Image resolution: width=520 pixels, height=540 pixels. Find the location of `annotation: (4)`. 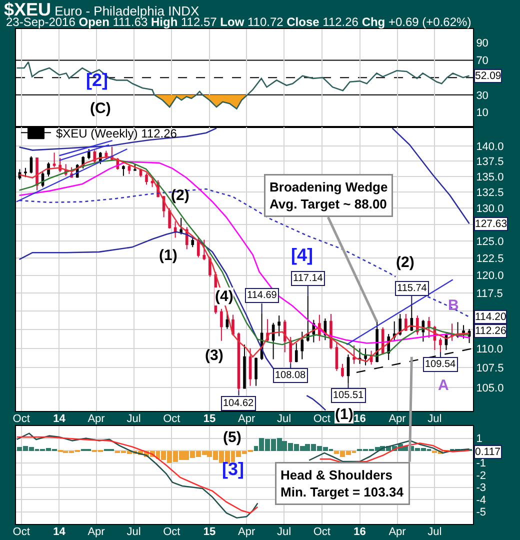

annotation: (4) is located at coordinates (224, 296).